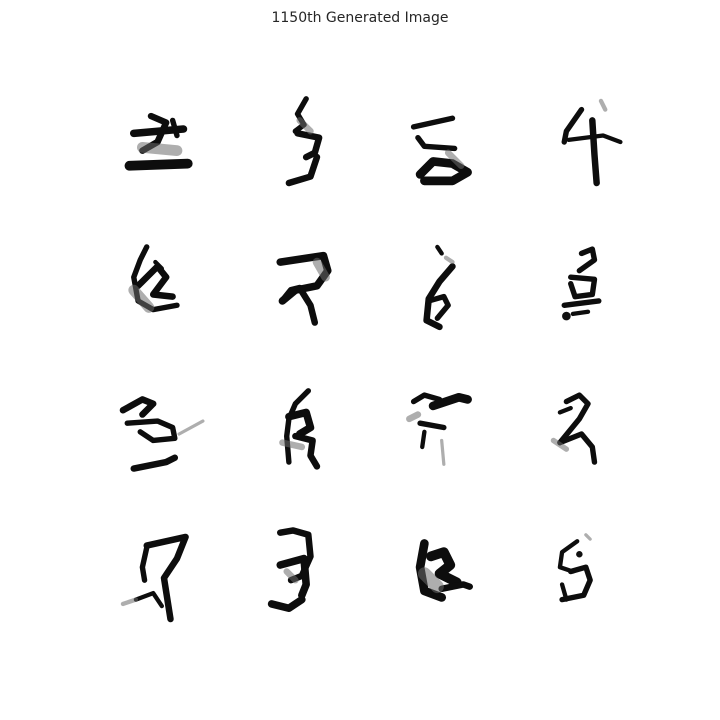 The width and height of the screenshot is (720, 720). Describe the element at coordinates (588, 142) in the screenshot. I see `generated-image-r1c4` at that location.